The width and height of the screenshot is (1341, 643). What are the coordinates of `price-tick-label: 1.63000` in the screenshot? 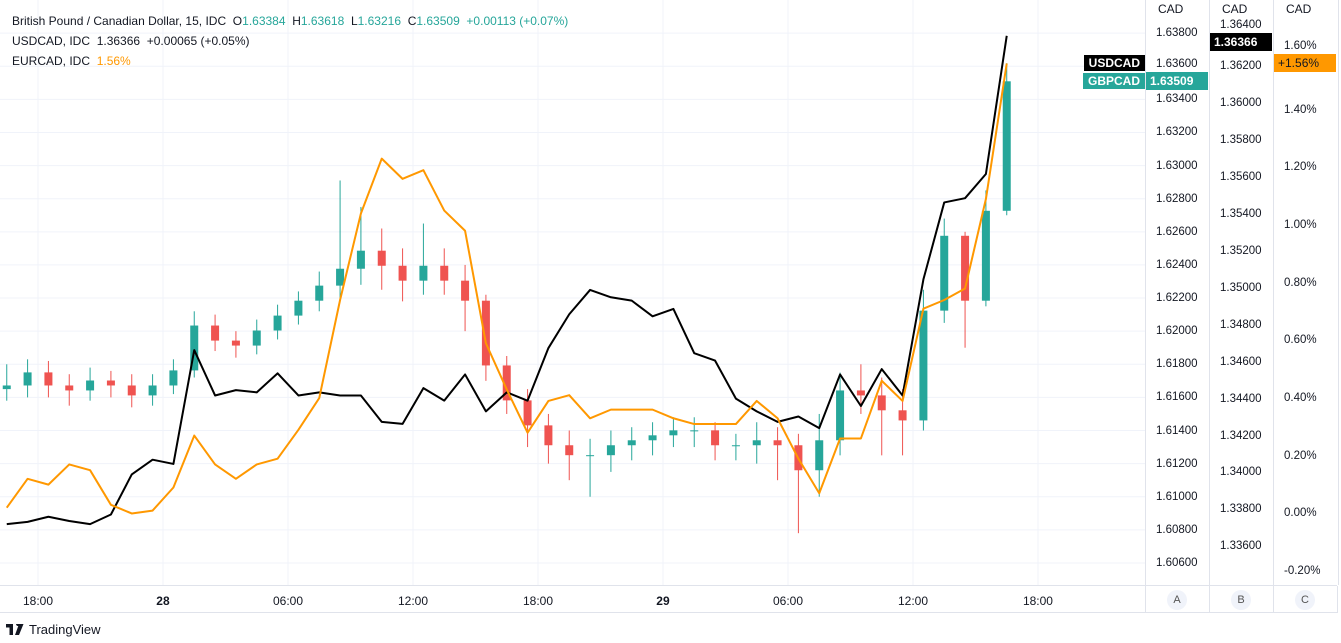 It's located at (1177, 165).